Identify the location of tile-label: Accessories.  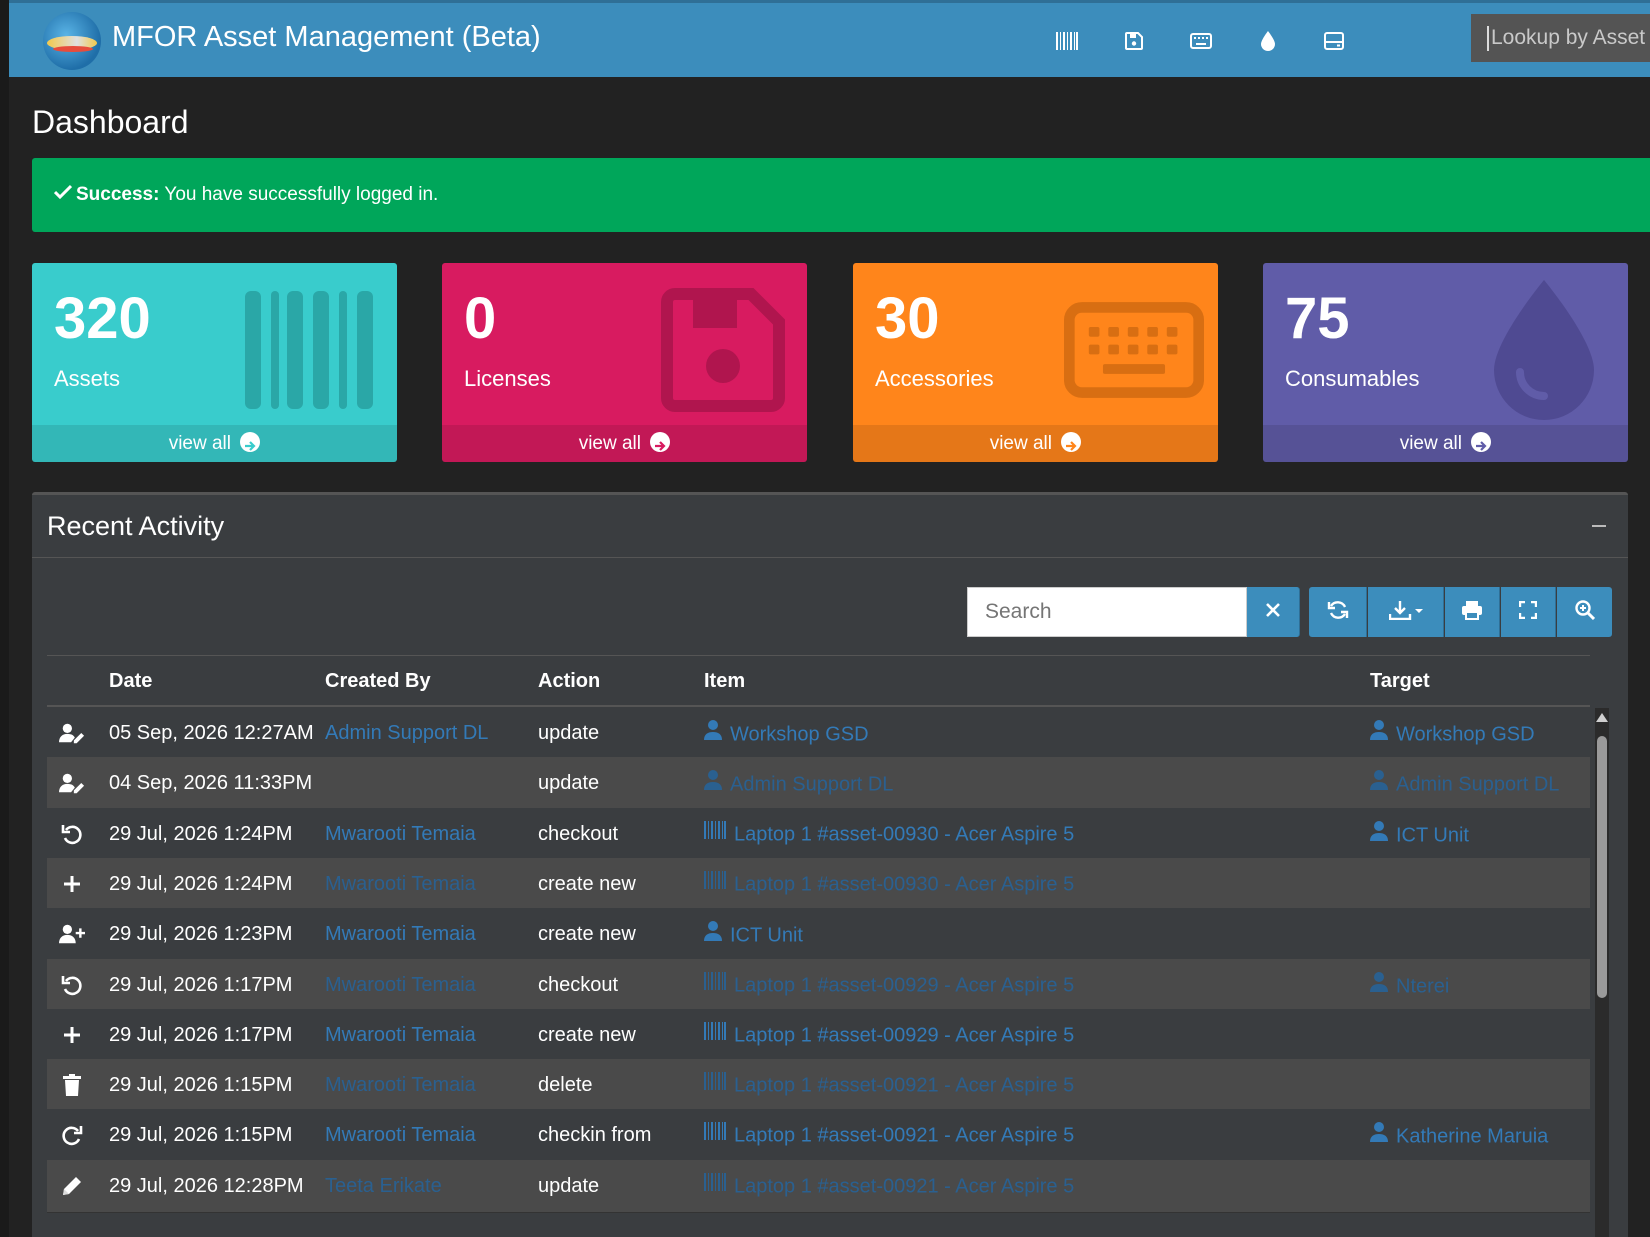
(934, 378).